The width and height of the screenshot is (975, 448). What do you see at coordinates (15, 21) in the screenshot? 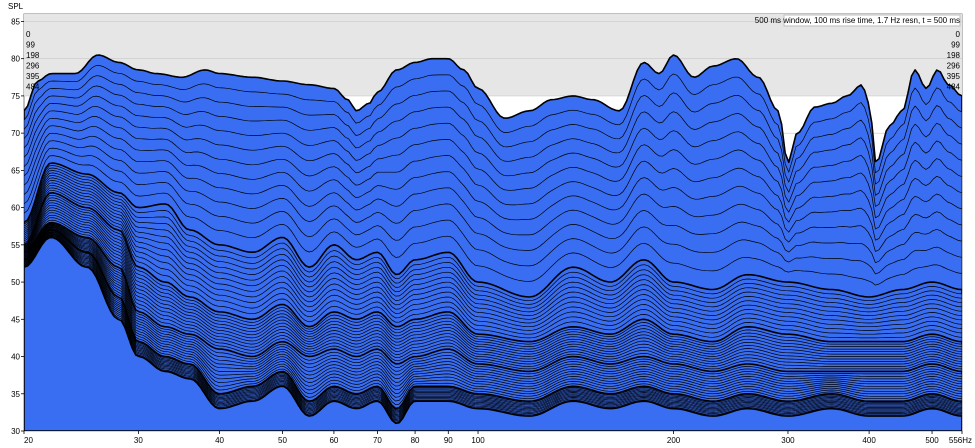
I see `y-tick-label: 85` at bounding box center [15, 21].